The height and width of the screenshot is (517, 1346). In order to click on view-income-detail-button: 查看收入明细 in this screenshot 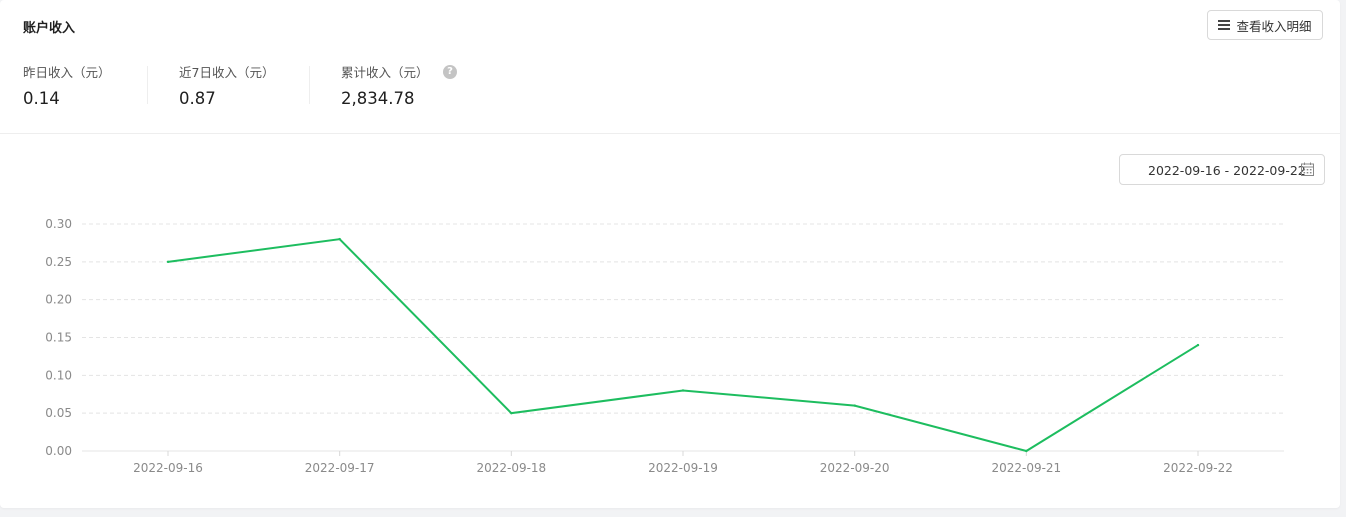, I will do `click(1265, 25)`.